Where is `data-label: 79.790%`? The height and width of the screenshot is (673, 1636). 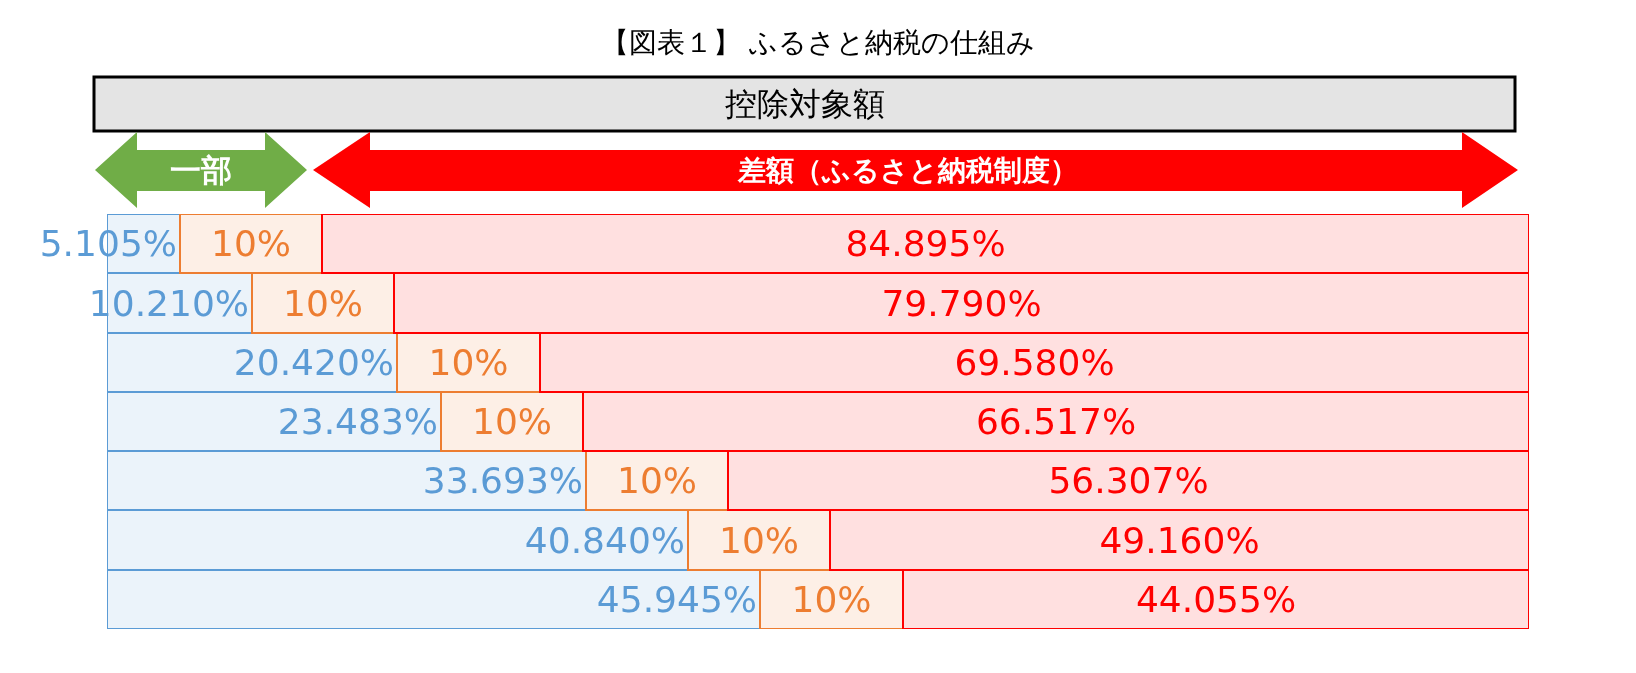
data-label: 79.790% is located at coordinates (961, 303).